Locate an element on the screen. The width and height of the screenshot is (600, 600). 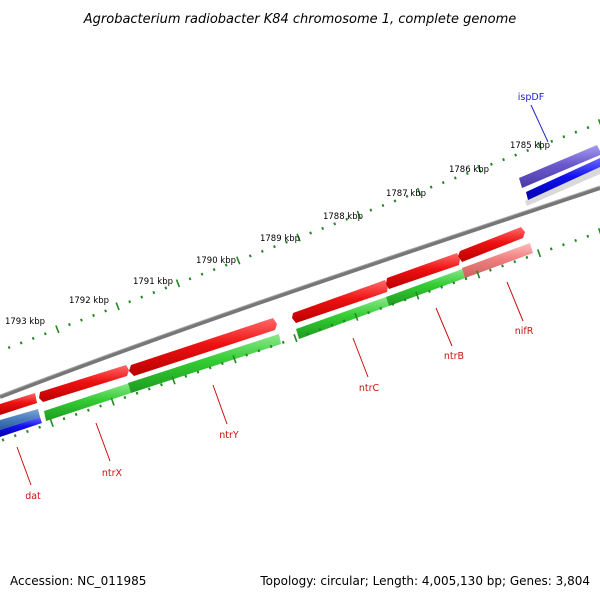
nifR-gene is located at coordinates (497, 260).